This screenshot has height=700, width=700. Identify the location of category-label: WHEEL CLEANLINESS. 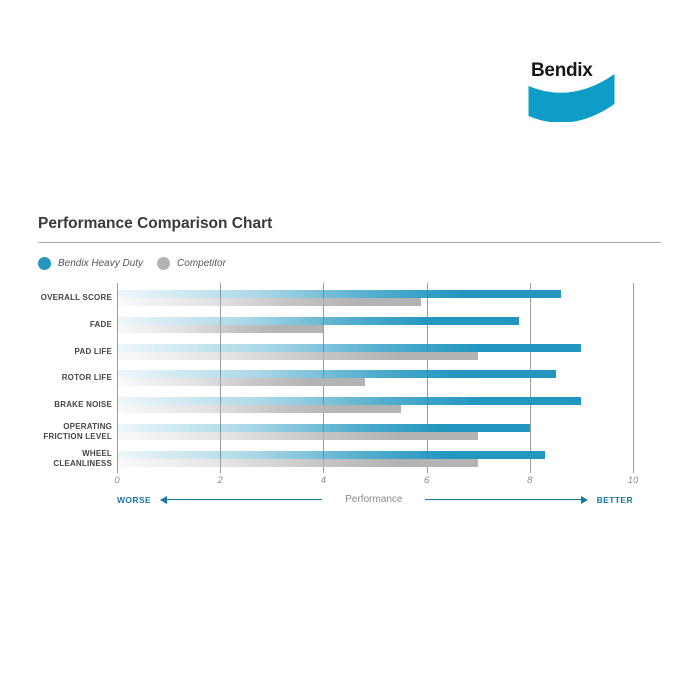
(82, 458).